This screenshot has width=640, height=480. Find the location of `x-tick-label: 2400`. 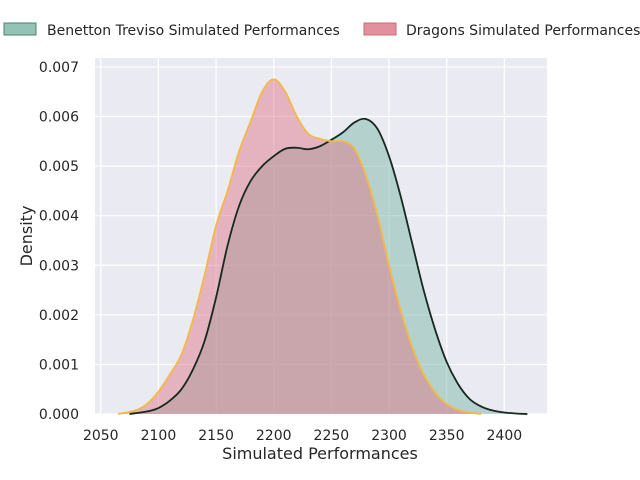

x-tick-label: 2400 is located at coordinates (505, 436).